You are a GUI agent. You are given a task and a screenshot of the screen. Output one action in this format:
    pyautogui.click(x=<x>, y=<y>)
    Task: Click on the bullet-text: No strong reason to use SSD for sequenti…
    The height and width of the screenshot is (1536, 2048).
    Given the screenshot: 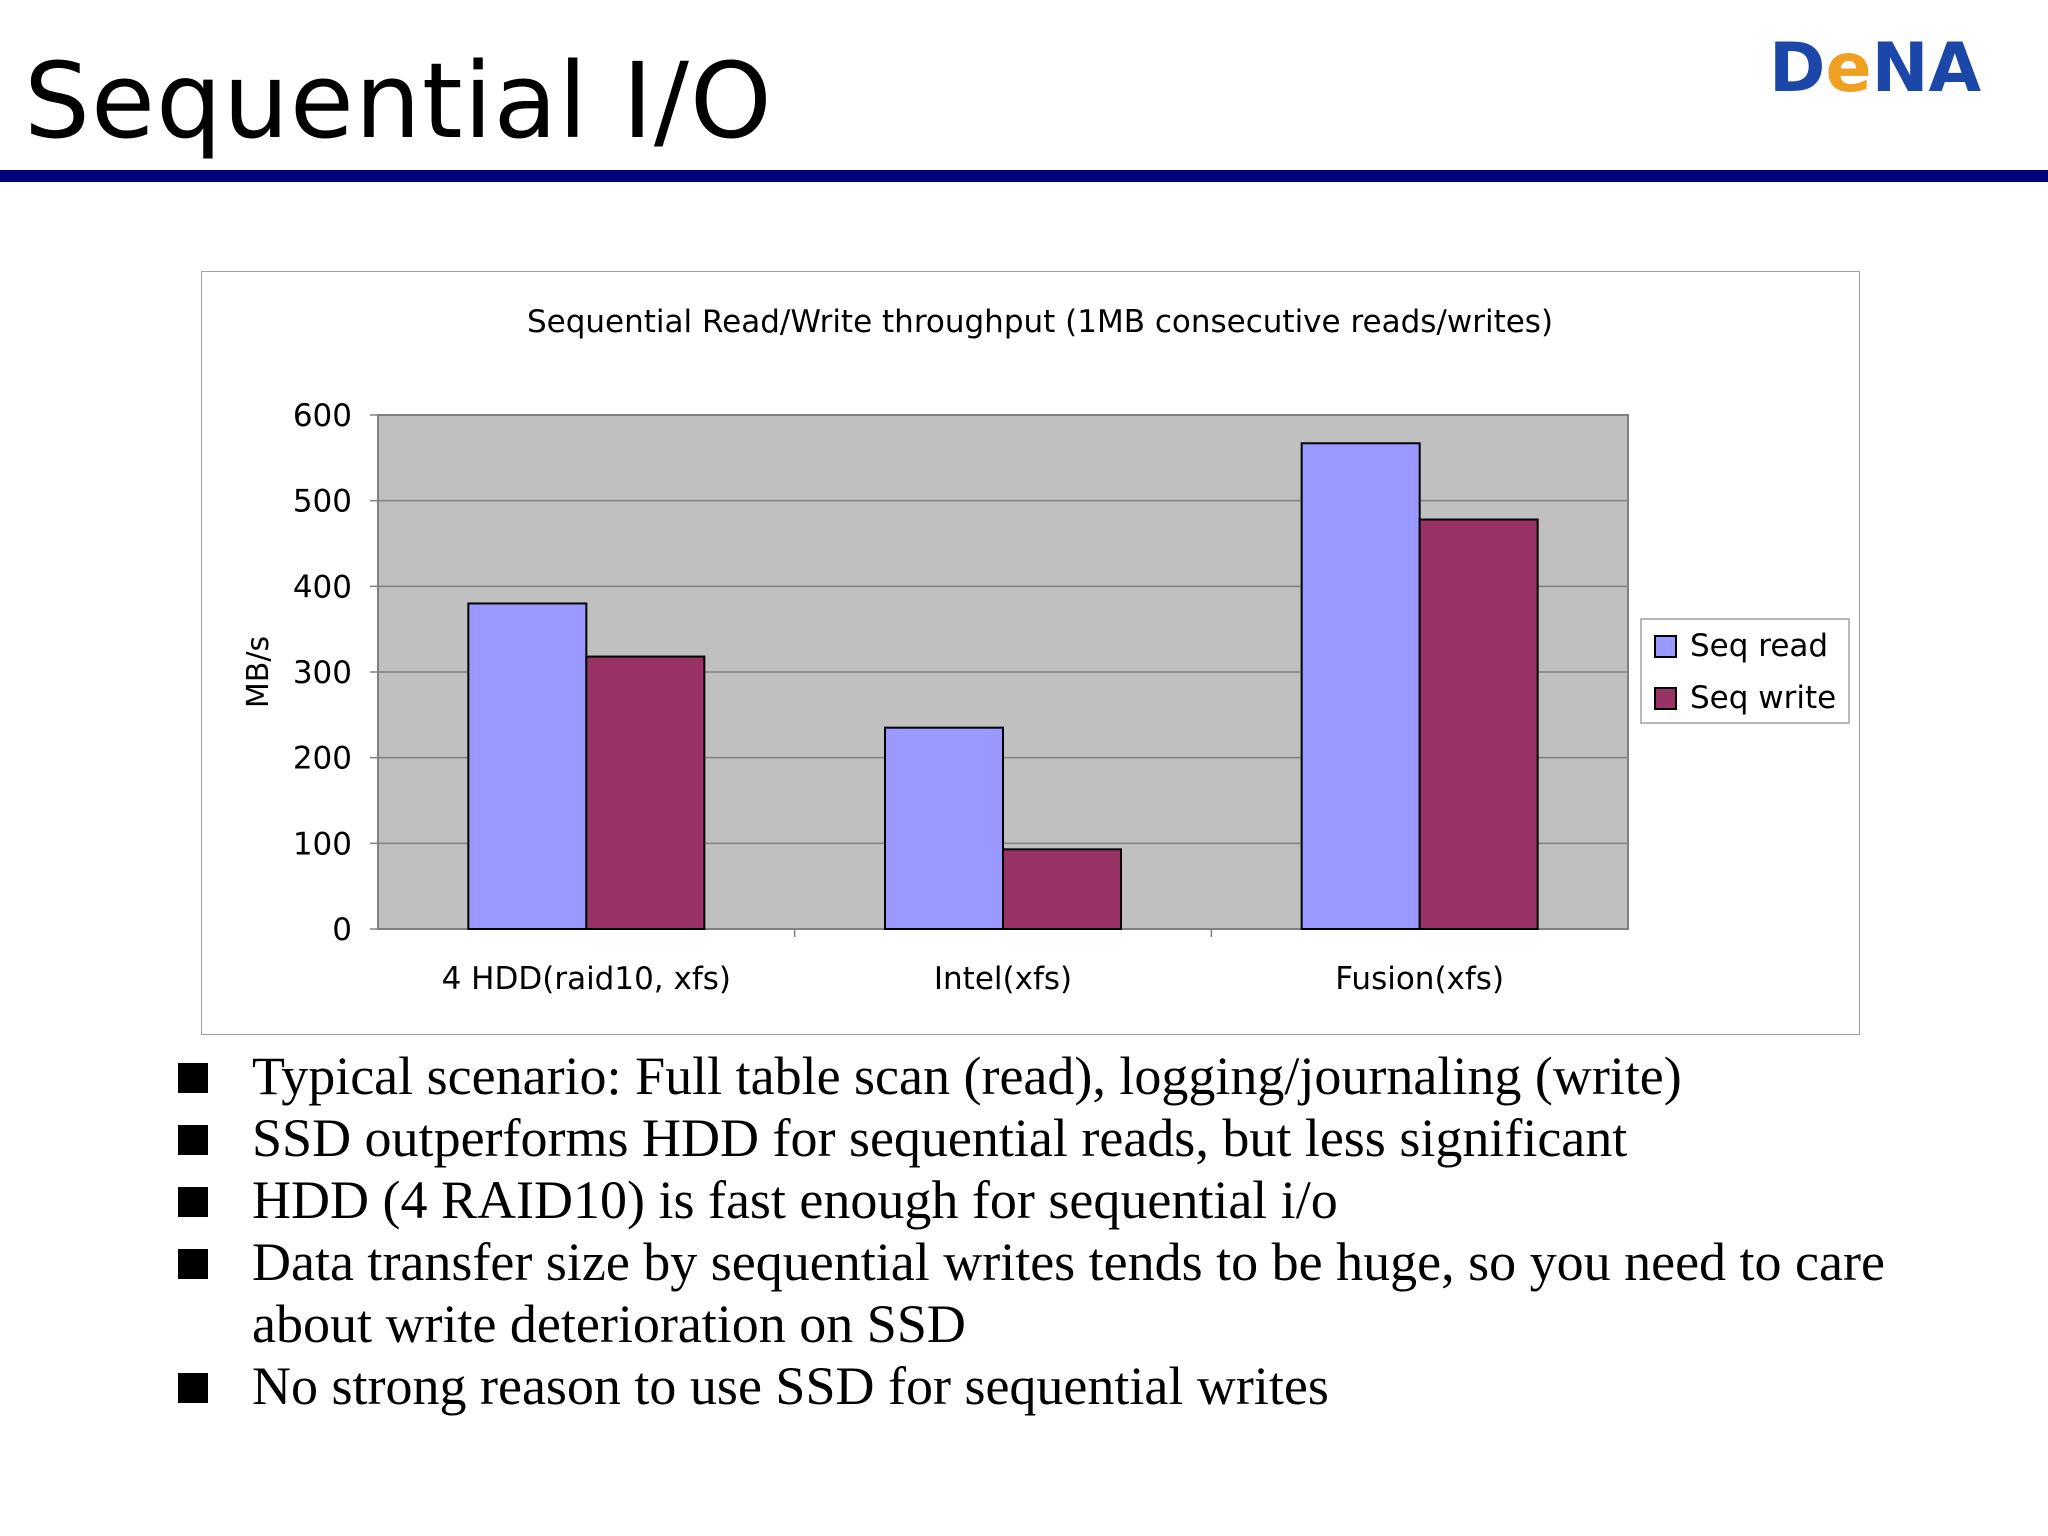 What is the action you would take?
    pyautogui.click(x=790, y=1386)
    